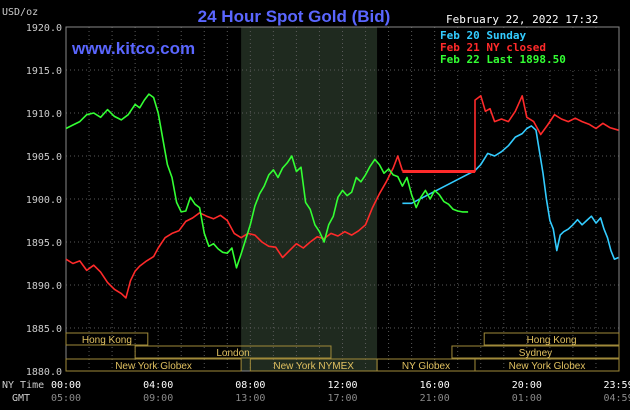 The height and width of the screenshot is (410, 630). Describe the element at coordinates (21, 398) in the screenshot. I see `gmt-label: GMT` at that location.